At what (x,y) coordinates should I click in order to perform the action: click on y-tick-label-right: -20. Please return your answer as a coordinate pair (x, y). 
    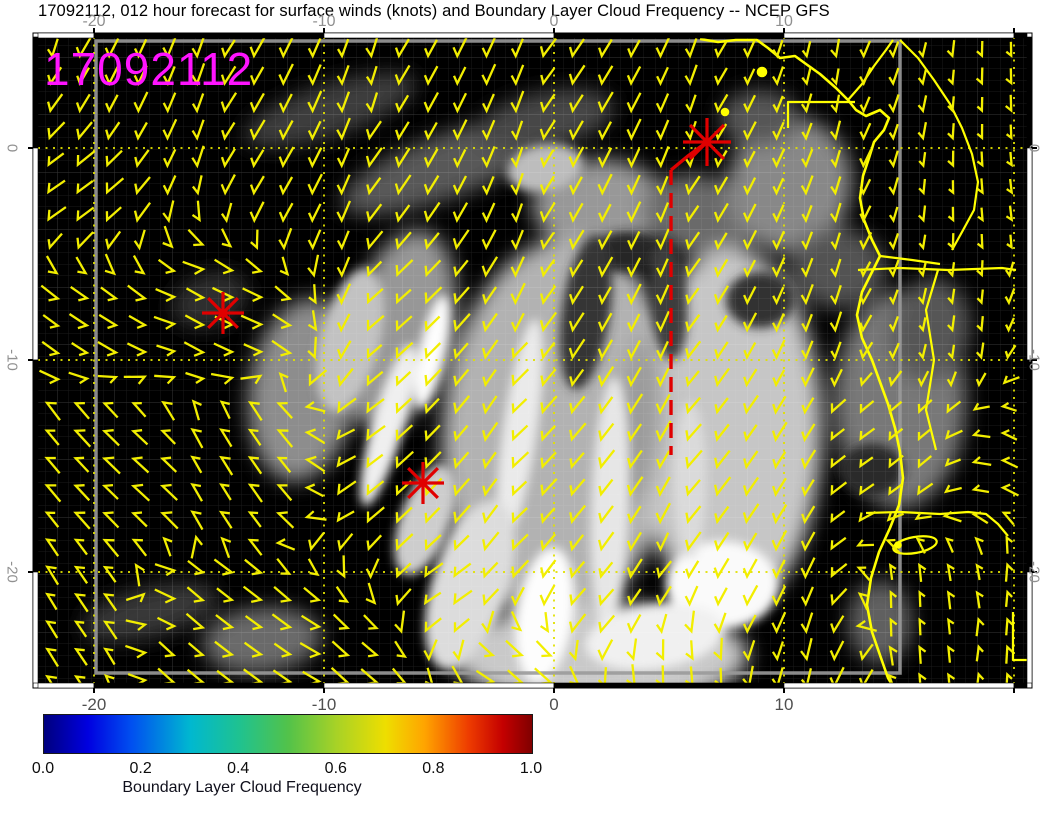
    Looking at the image, I should click on (1034, 572).